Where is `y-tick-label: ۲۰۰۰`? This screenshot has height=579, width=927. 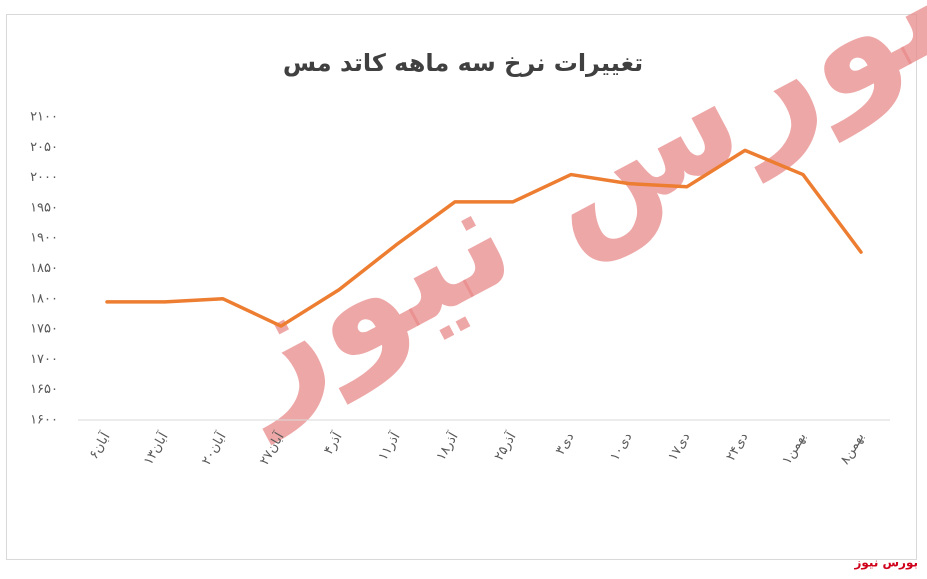 y-tick-label: ۲۰۰۰ is located at coordinates (44, 177).